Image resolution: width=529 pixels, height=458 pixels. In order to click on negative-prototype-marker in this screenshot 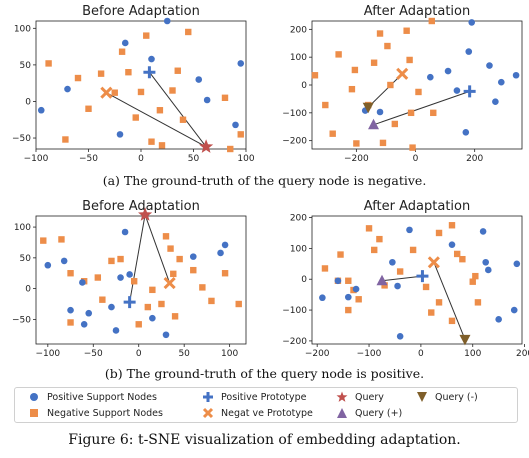, I will do `click(433, 262)`.